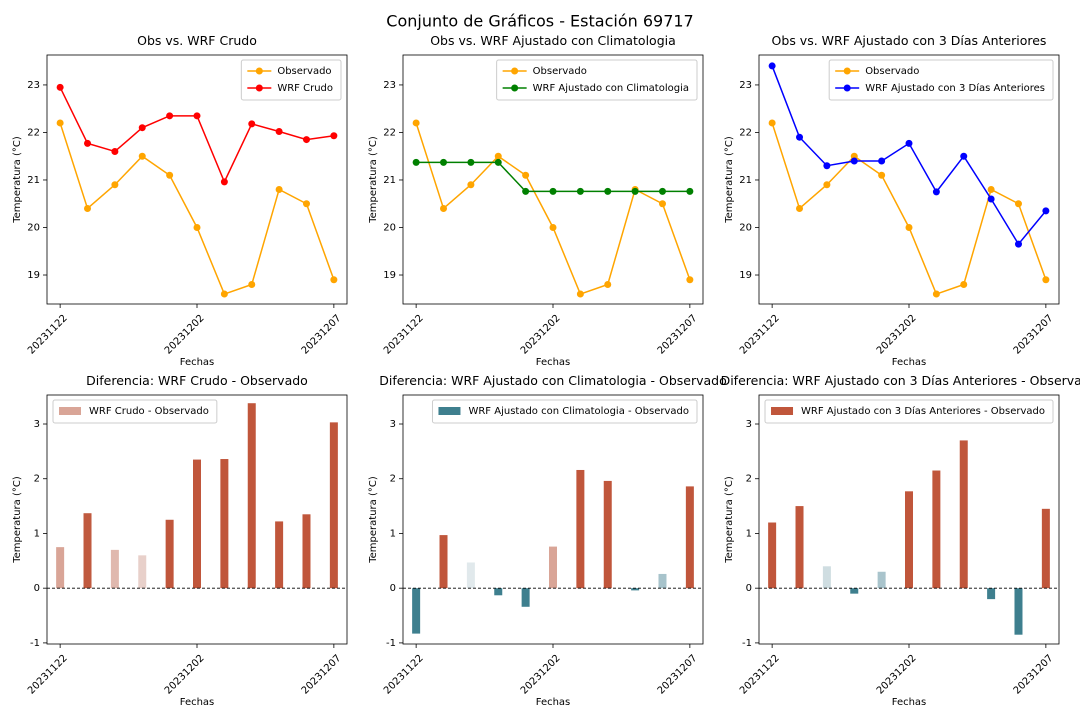  What do you see at coordinates (553, 40) in the screenshot?
I see `subplot-title: Obs vs. WRF Ajustado con Climatologia` at bounding box center [553, 40].